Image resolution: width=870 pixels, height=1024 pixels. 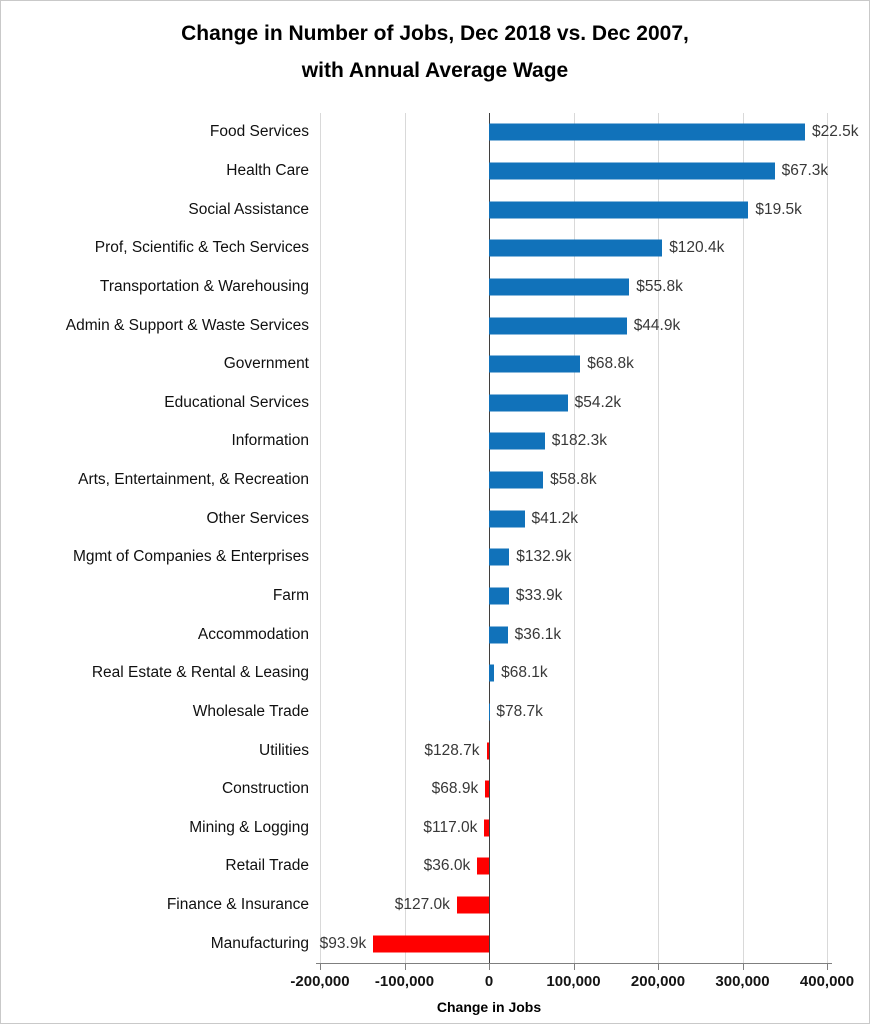 I want to click on category-label: Health Care, so click(x=267, y=170).